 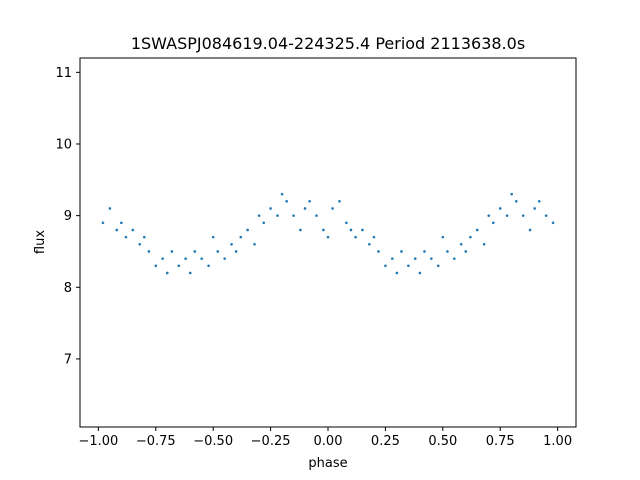 I want to click on y-axis-ticks: 7 8 9 10 11, so click(x=67, y=216).